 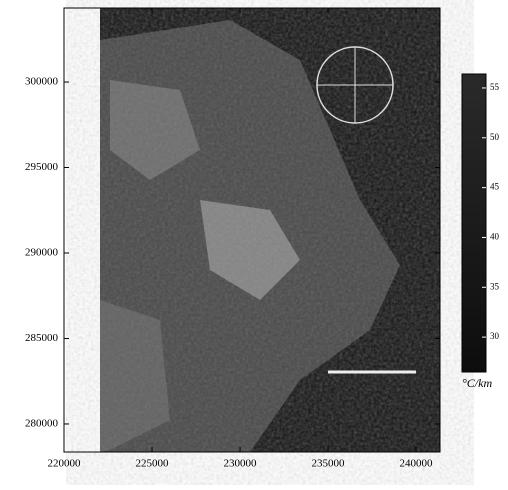 I want to click on colorbar-tick-label: 30, so click(x=495, y=336).